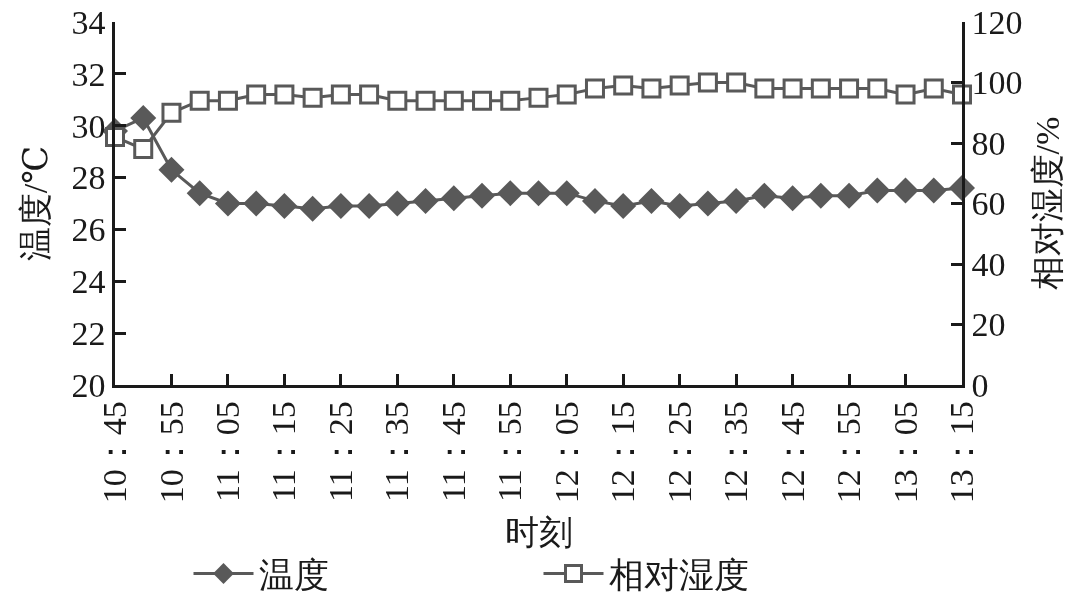  I want to click on y2-tick-label: 80, so click(988, 143).